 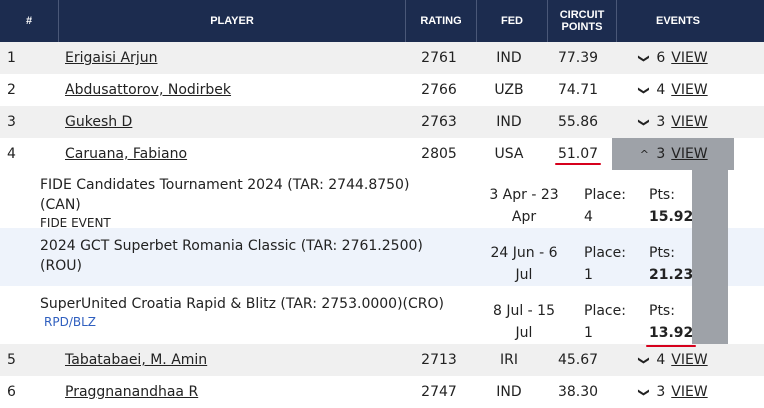 What do you see at coordinates (661, 58) in the screenshot?
I see `events-count: 6` at bounding box center [661, 58].